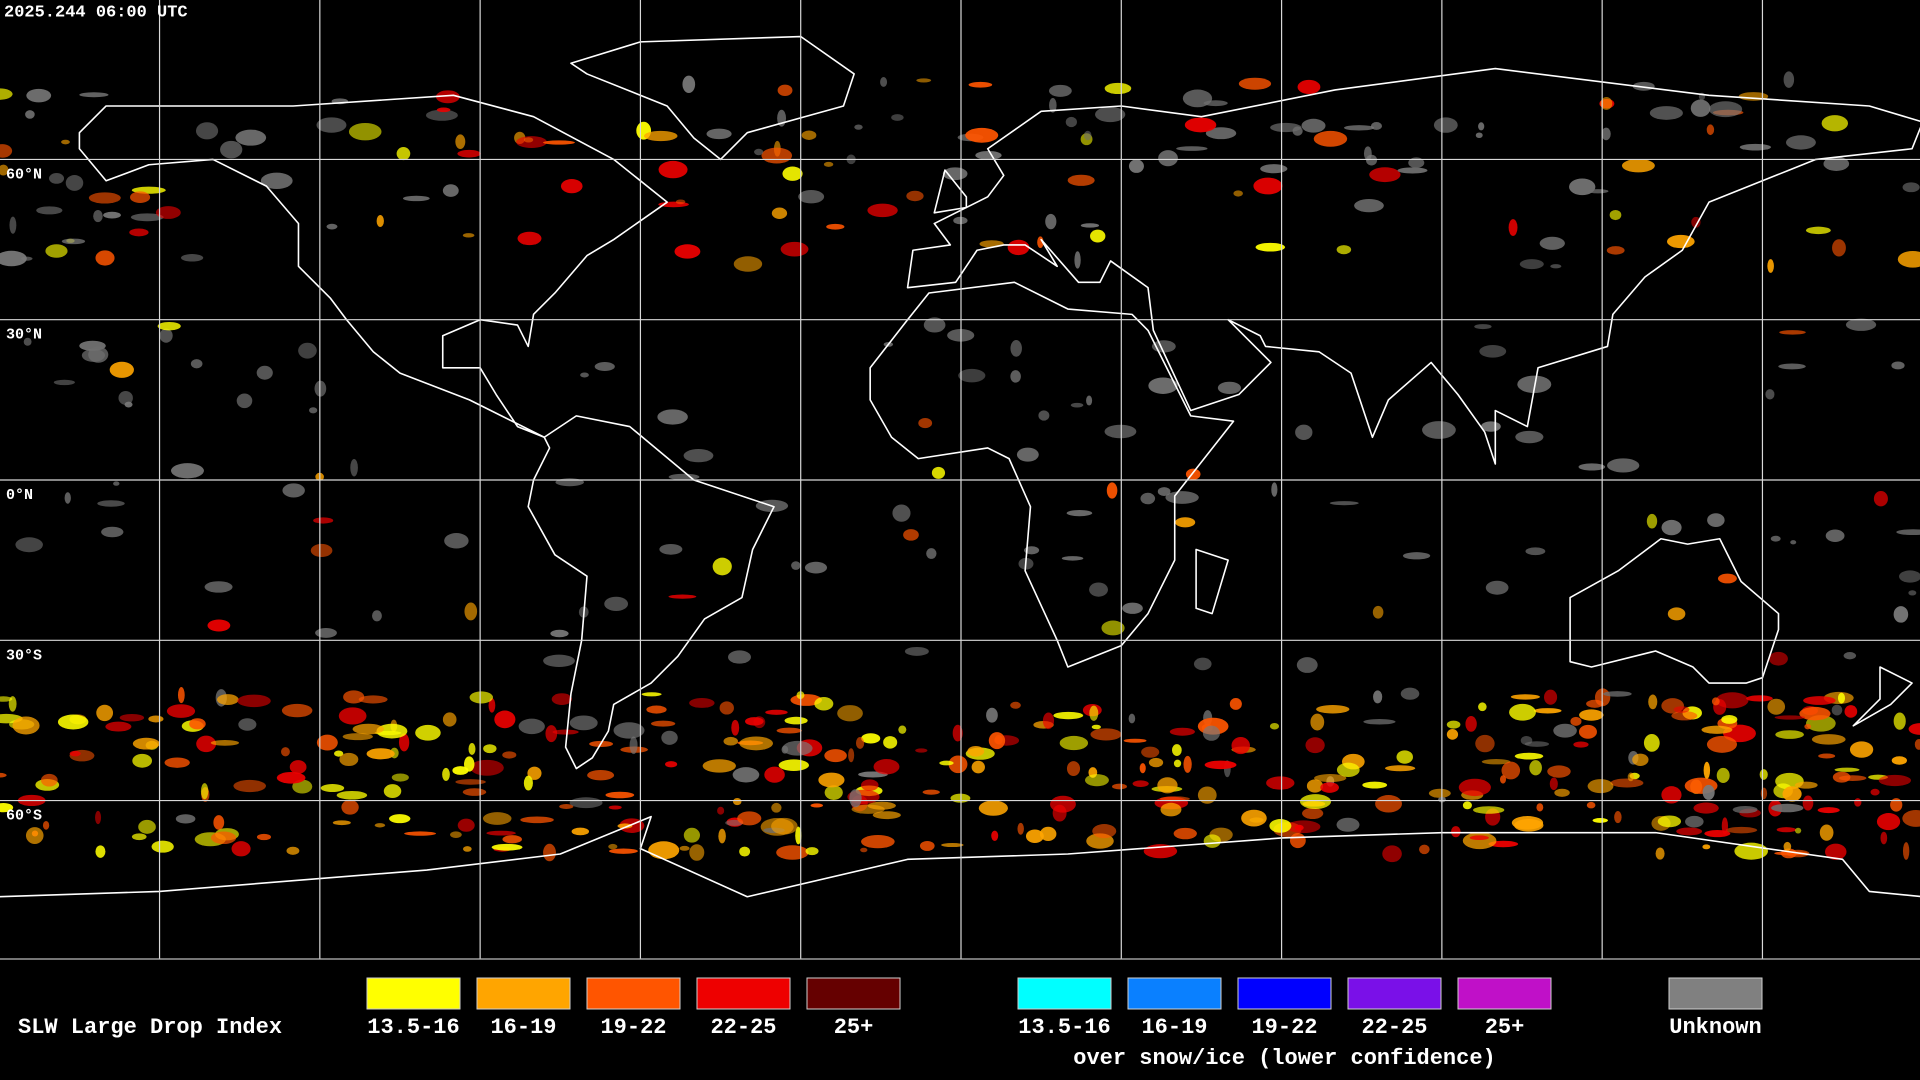  I want to click on legend-label: 16-19, so click(1174, 1027).